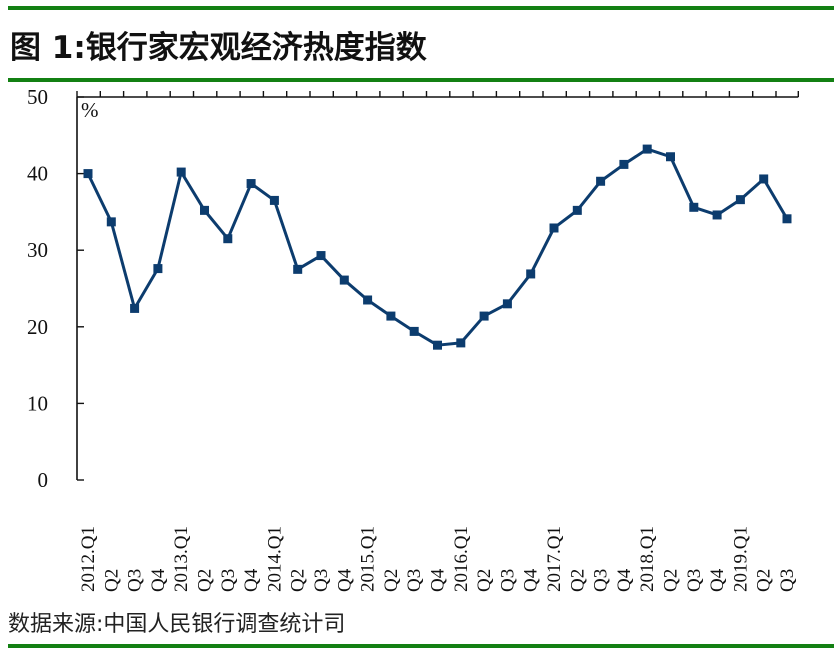 This screenshot has width=837, height=671. Describe the element at coordinates (37, 403) in the screenshot. I see `y-tick-label: 10` at that location.